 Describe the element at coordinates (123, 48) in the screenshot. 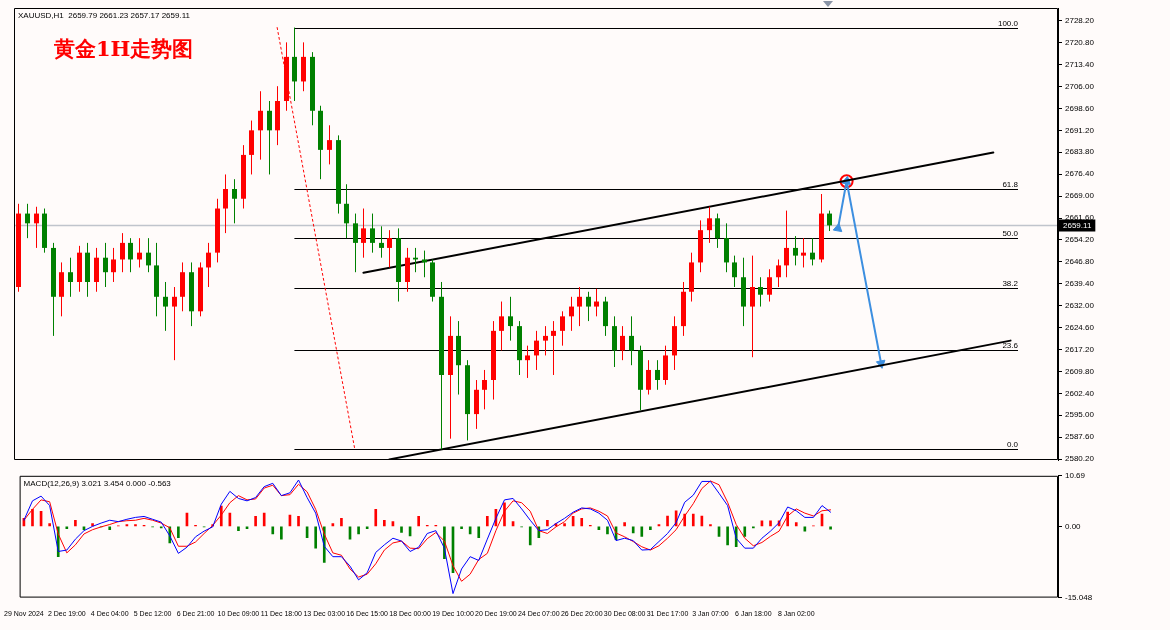

I see `text: 黄金1H走势图` at that location.